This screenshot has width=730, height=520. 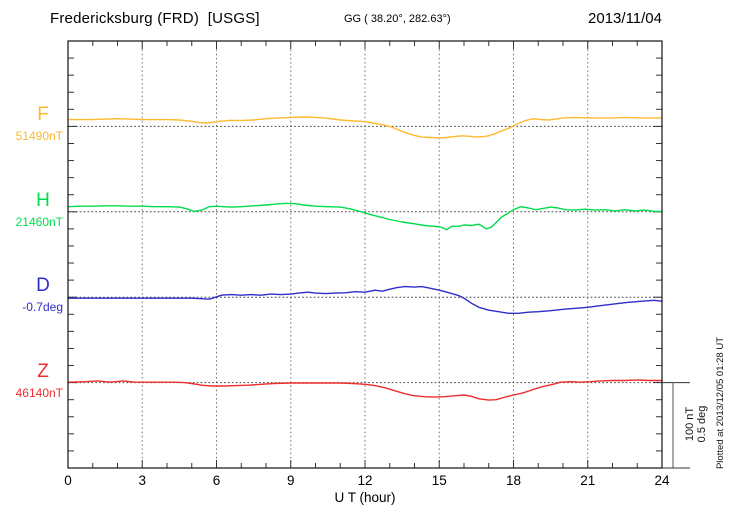 What do you see at coordinates (42, 307) in the screenshot?
I see `trace-baseline-value-D: -0.7deg` at bounding box center [42, 307].